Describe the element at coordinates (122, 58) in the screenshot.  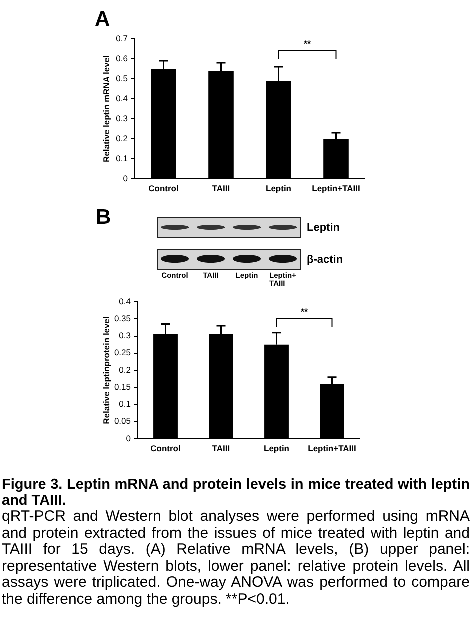
I see `y-tick-label: 0.6` at that location.